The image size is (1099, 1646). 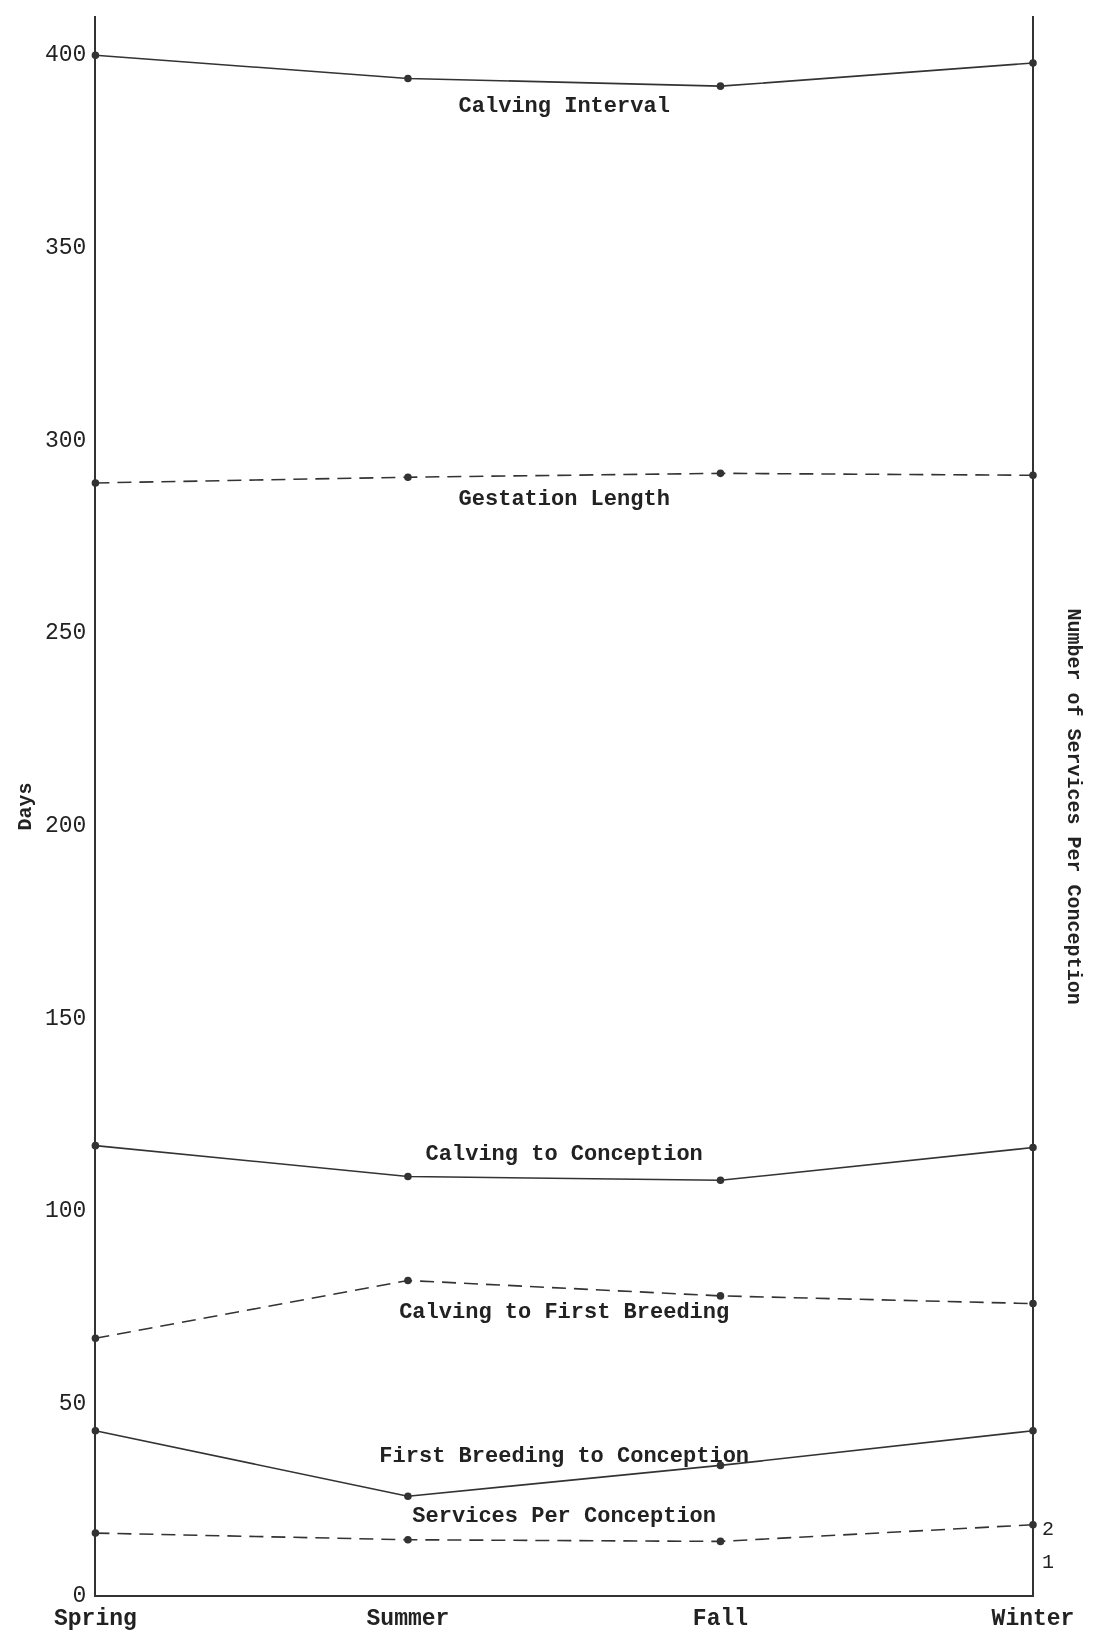 I want to click on series-label: Gestation Length, so click(x=564, y=499).